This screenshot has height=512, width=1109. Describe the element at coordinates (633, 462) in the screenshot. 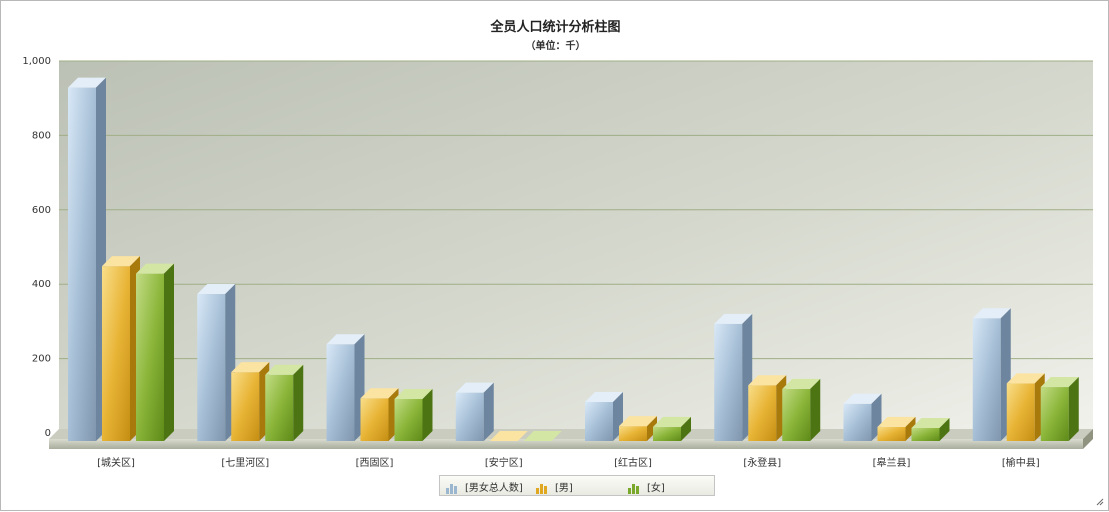

I see `x-tick-label: [红古区]` at that location.